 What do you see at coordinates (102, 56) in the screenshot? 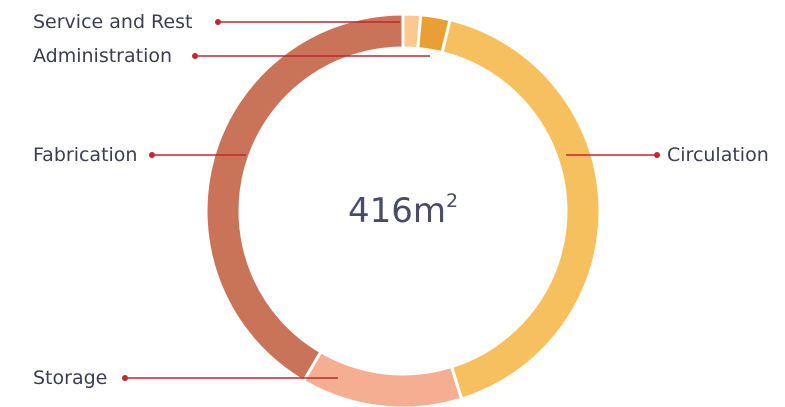
I see `label-administration: Administration` at bounding box center [102, 56].